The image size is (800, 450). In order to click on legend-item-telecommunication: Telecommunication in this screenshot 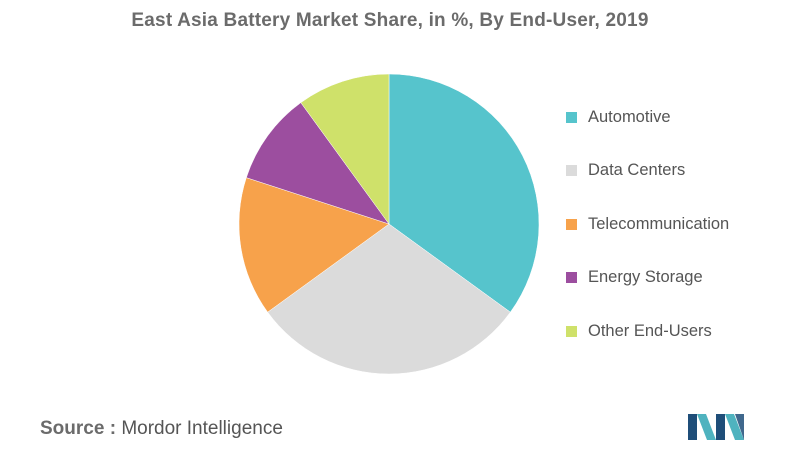, I will do `click(647, 224)`.